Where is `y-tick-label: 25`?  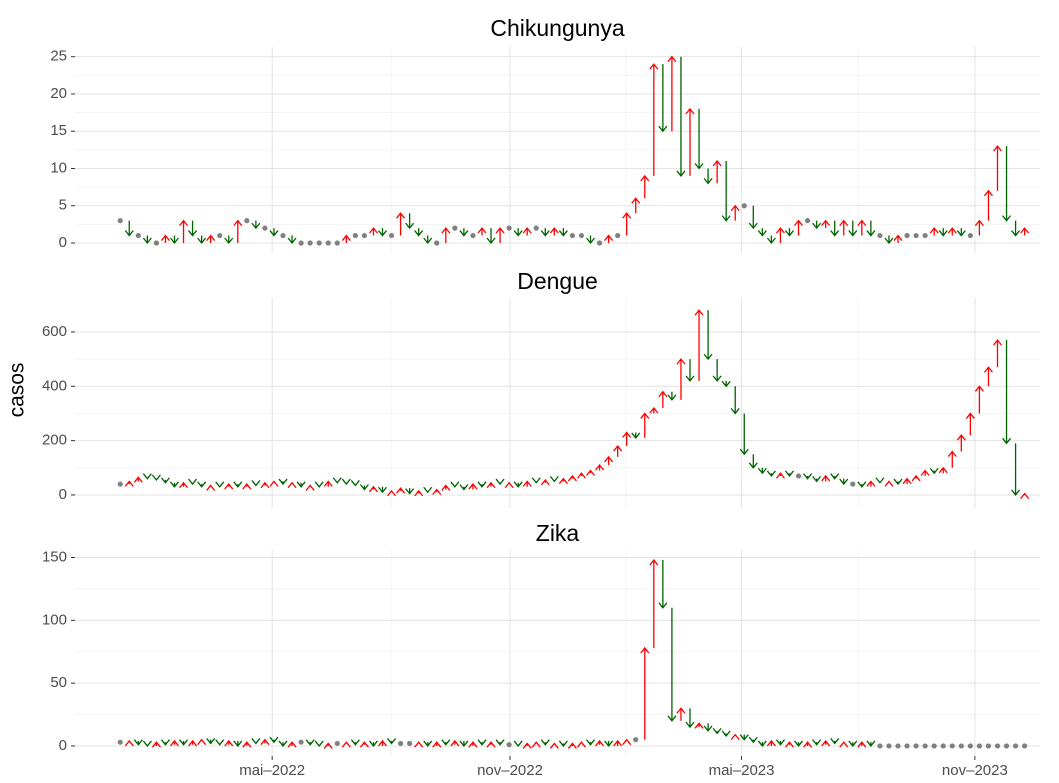 y-tick-label: 25 is located at coordinates (58, 56).